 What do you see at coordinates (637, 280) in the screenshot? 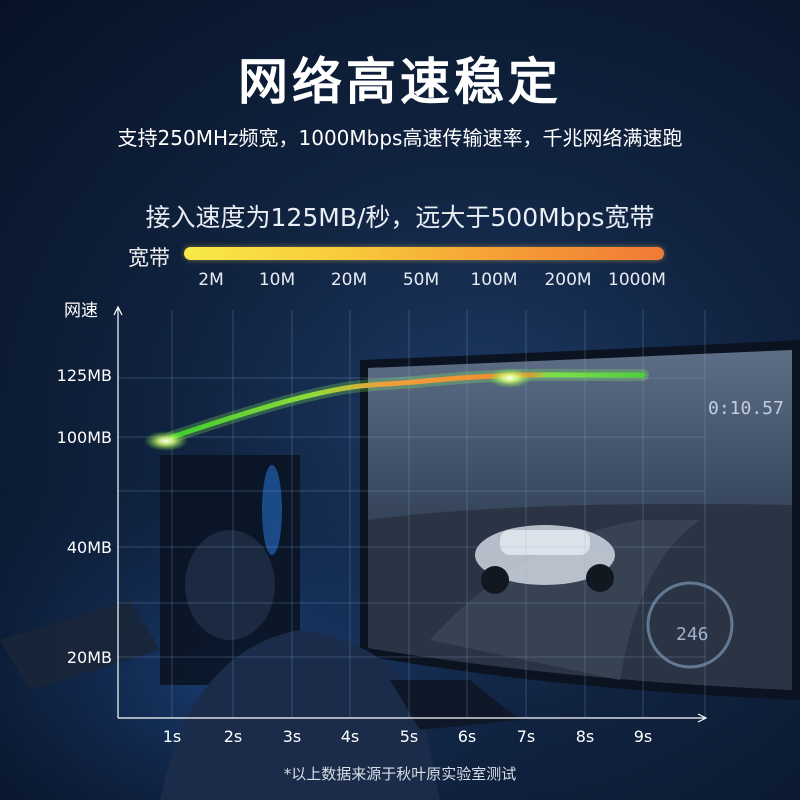
I see `bandwidth-tick: 1000M` at bounding box center [637, 280].